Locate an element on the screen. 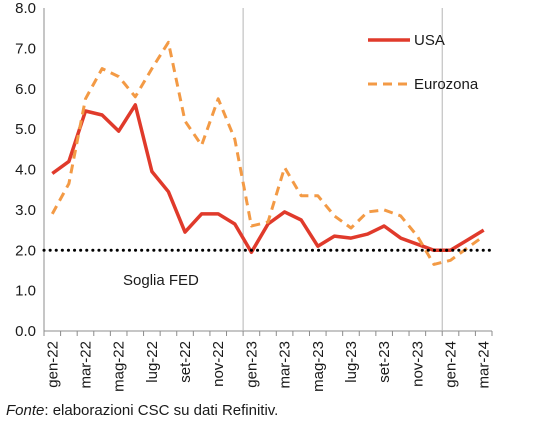 The height and width of the screenshot is (426, 537). y-tick-label: 7.0 is located at coordinates (25, 48).